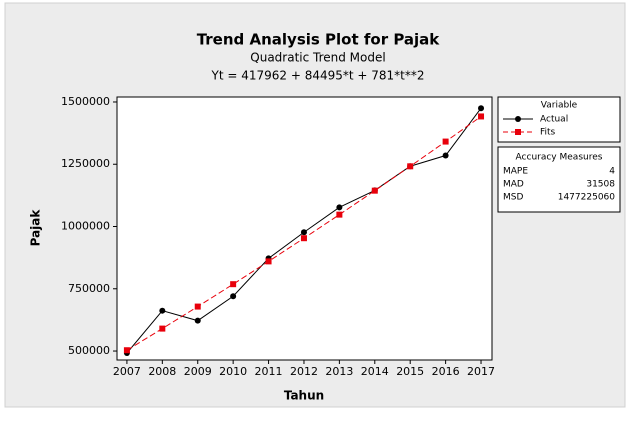 The image size is (632, 426). What do you see at coordinates (559, 106) in the screenshot?
I see `legend-title: Variable` at bounding box center [559, 106].